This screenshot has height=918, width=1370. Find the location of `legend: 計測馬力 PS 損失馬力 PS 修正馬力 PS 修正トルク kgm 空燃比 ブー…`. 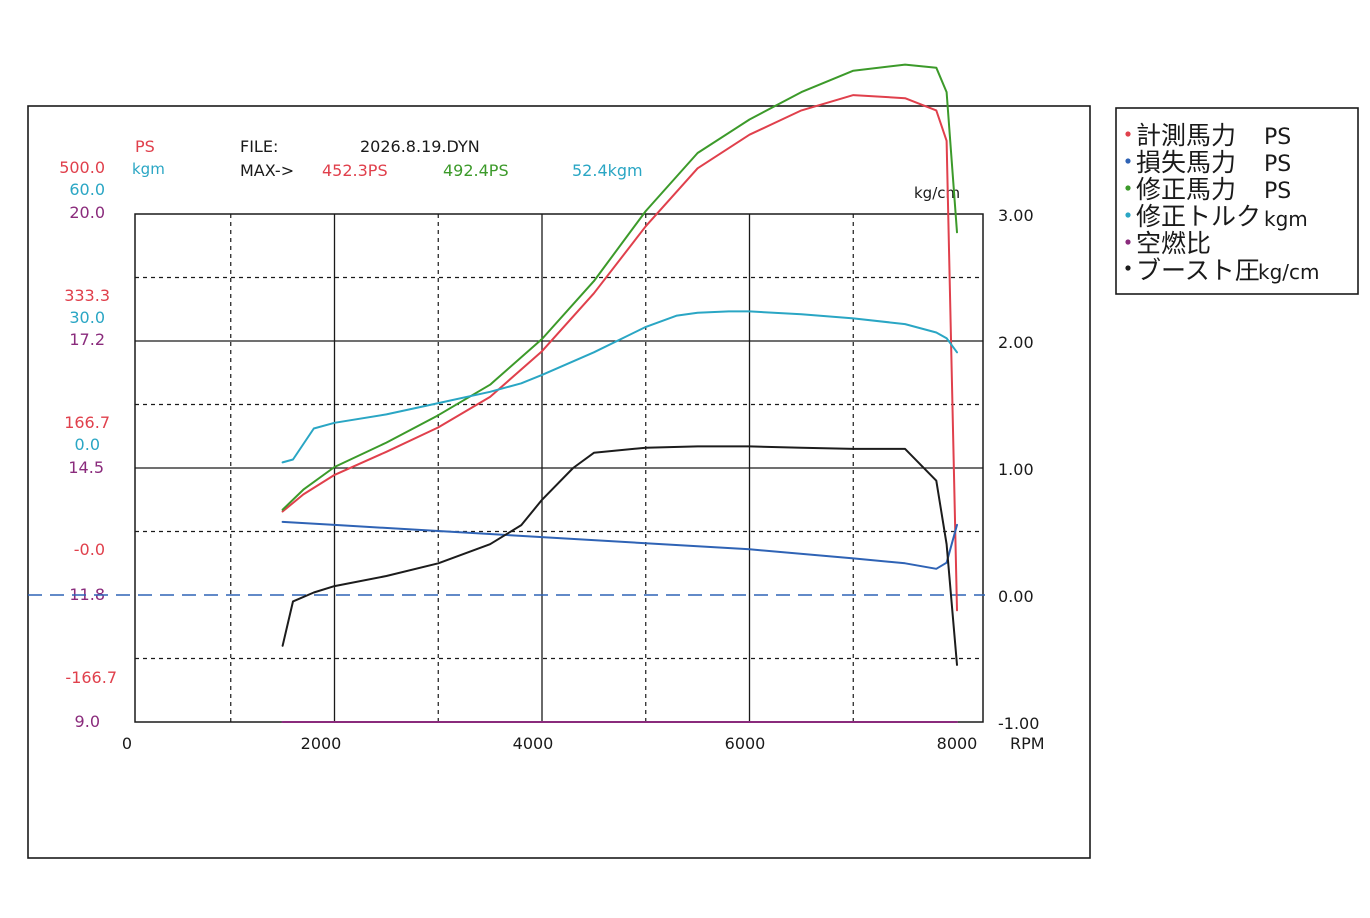

legend: 計測馬力 PS 損失馬力 PS 修正馬力 PS 修正トルク kgm 空燃比 ブー… is located at coordinates (1222, 203).